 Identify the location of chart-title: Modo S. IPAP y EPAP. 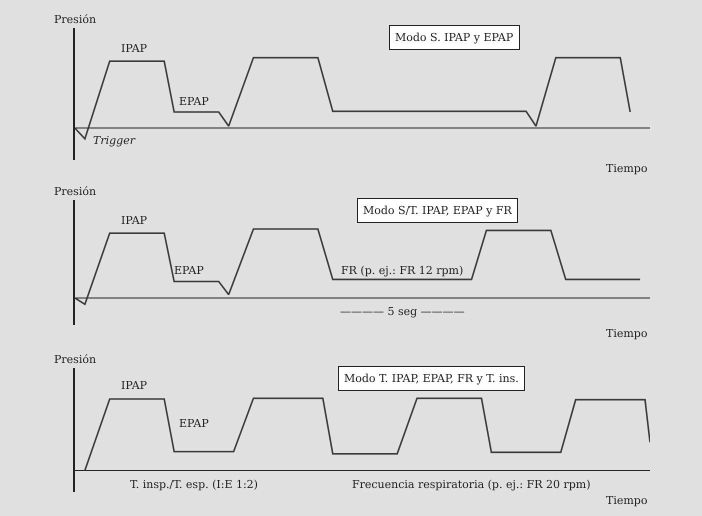
(454, 37).